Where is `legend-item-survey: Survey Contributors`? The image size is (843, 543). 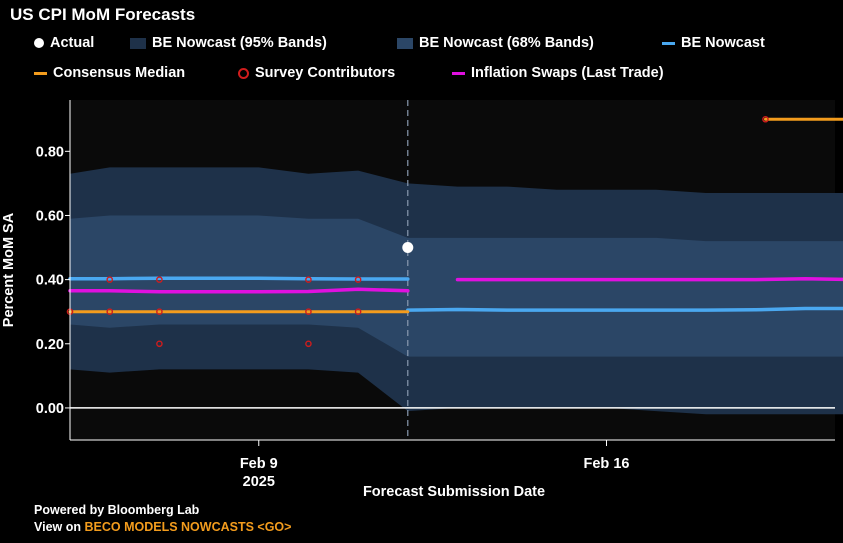
legend-item-survey: Survey Contributors is located at coordinates (316, 73).